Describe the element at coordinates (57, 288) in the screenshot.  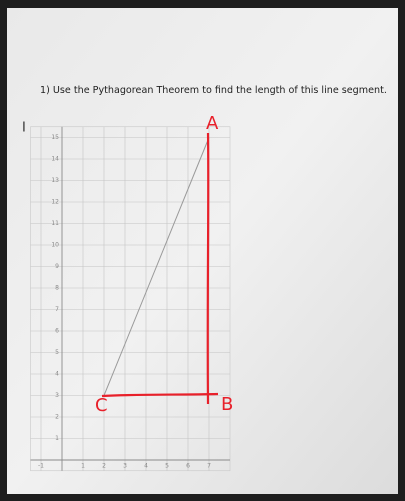
I see `y-tick-label: 8` at that location.